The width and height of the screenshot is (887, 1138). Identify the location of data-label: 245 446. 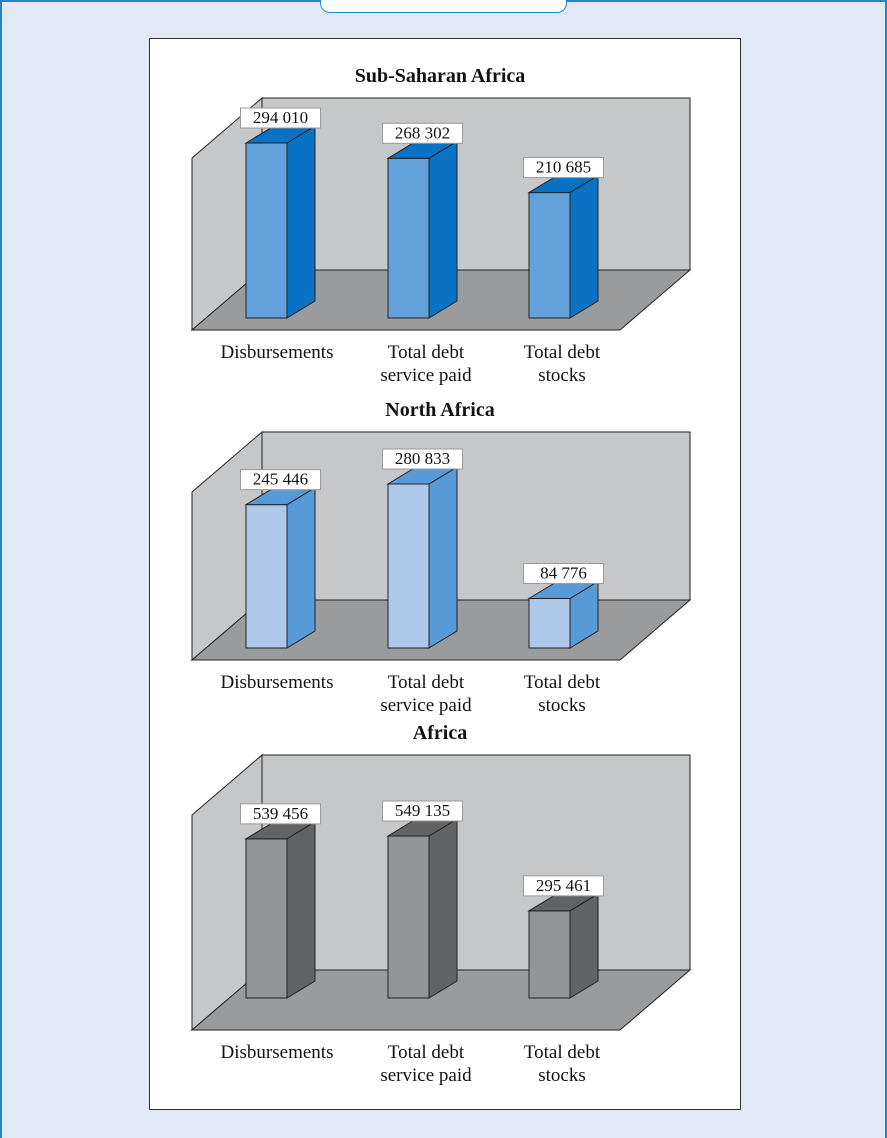
(280, 479).